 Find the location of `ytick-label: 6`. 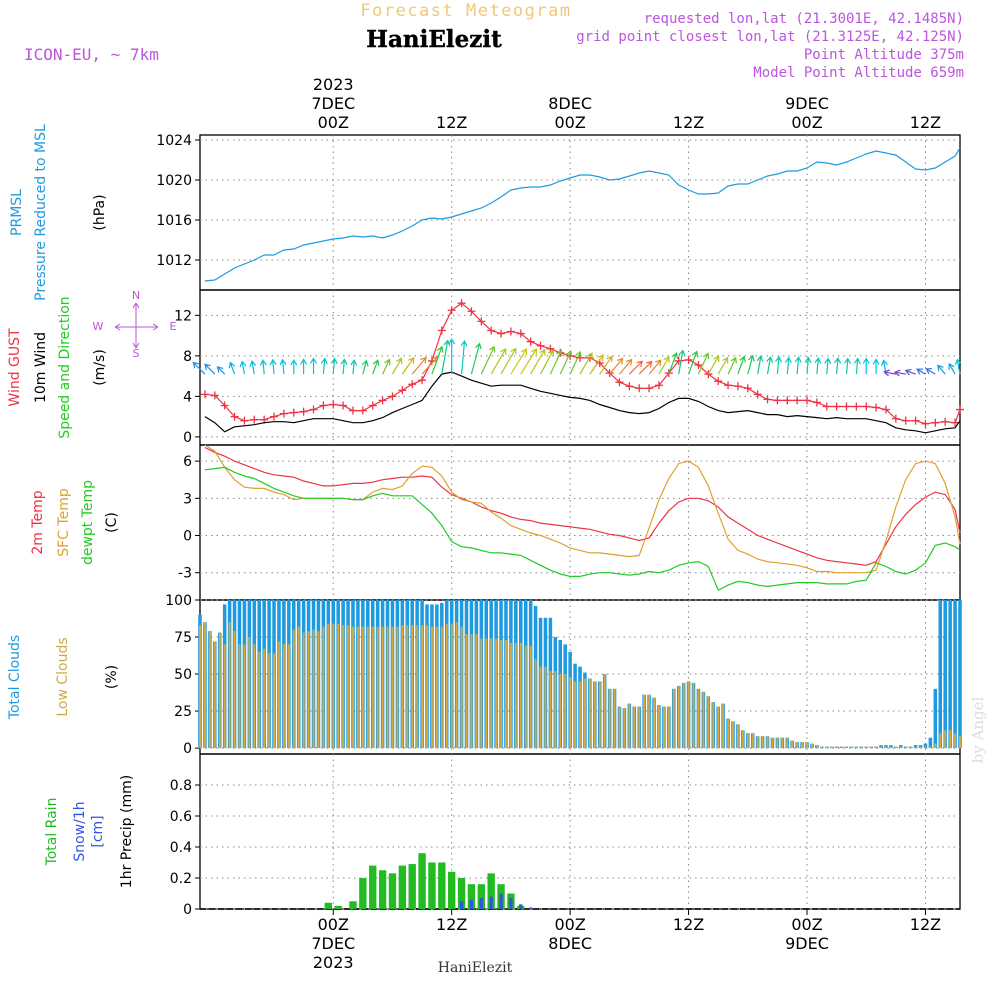

ytick-label: 6 is located at coordinates (187, 462).